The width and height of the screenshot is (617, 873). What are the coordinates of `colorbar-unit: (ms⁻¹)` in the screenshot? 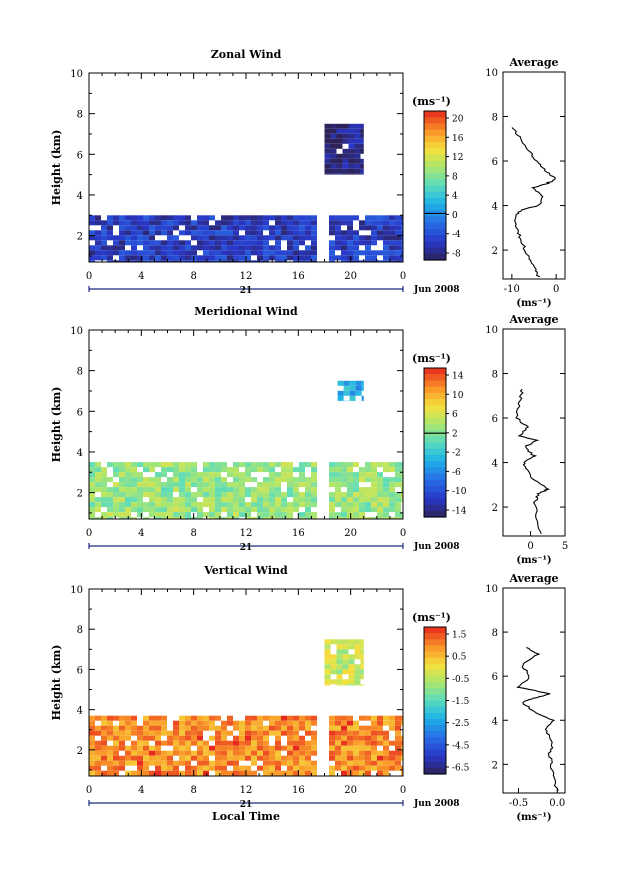 It's located at (431, 101).